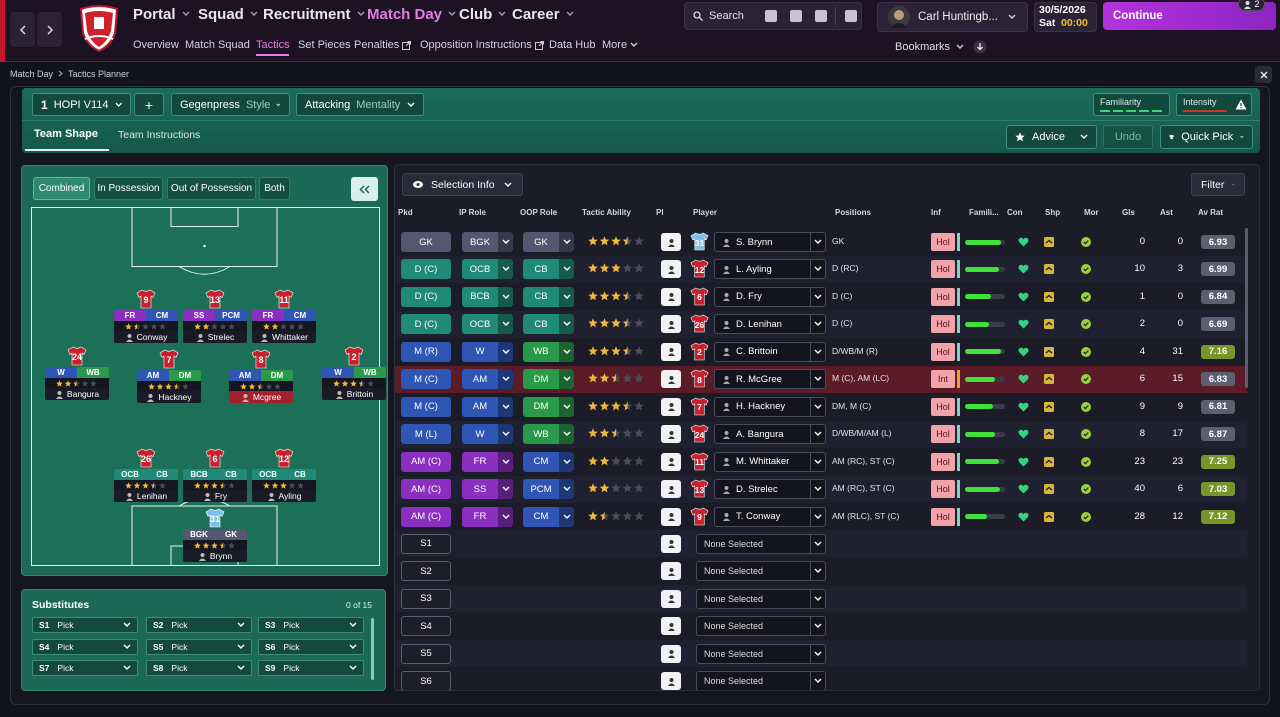 The image size is (1280, 717). What do you see at coordinates (770, 324) in the screenshot?
I see `player-select: D. Lenihan` at bounding box center [770, 324].